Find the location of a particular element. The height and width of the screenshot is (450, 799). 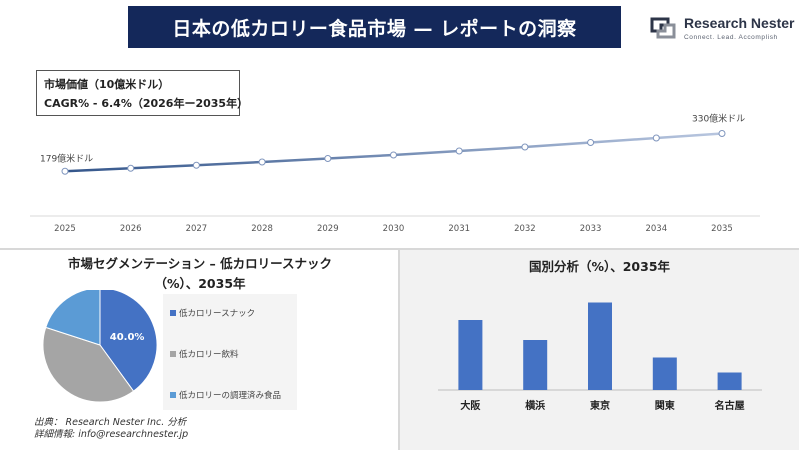

x-tick-label: 2035 is located at coordinates (722, 229).